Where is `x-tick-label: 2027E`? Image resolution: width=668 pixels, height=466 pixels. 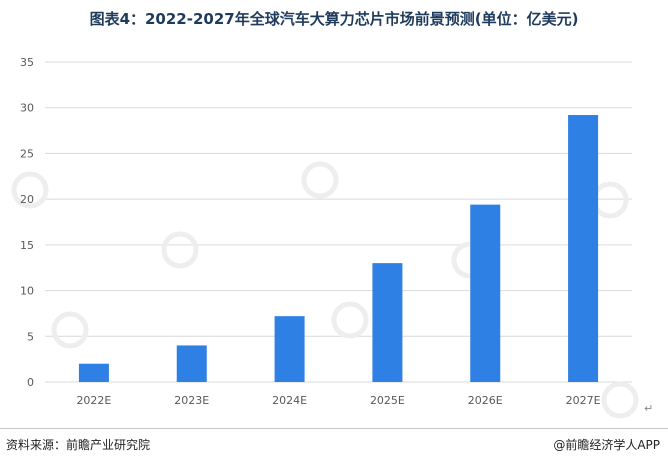 x-tick-label: 2027E is located at coordinates (583, 400).